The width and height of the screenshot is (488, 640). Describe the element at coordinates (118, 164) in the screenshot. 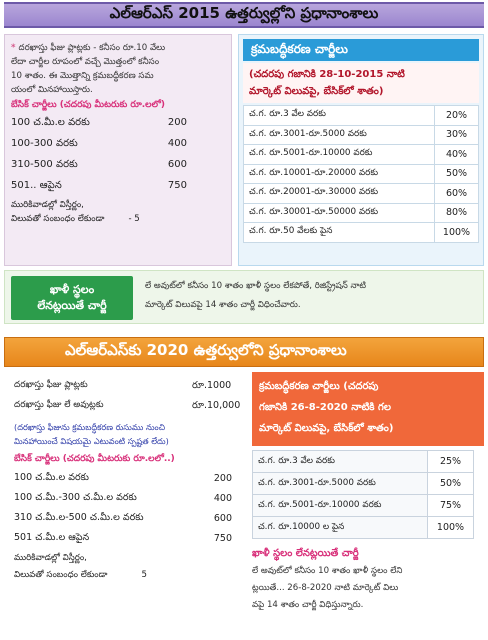

I see `fee-row: 310-500 వరకు 600` at that location.